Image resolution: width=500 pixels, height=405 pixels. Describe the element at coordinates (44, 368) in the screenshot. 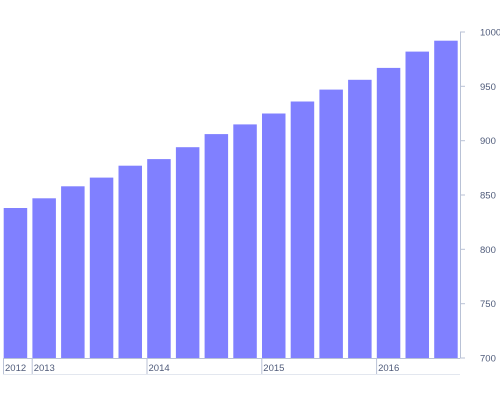

I see `x-tick-label-2013: 2013` at that location.